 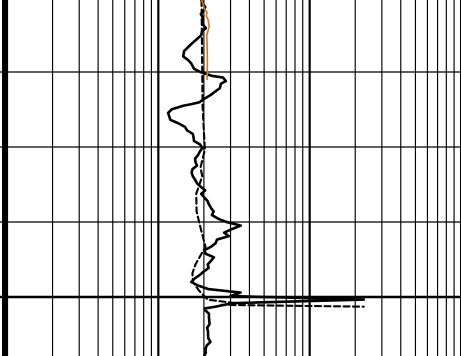 I want to click on orange-series-line, so click(x=205, y=40).